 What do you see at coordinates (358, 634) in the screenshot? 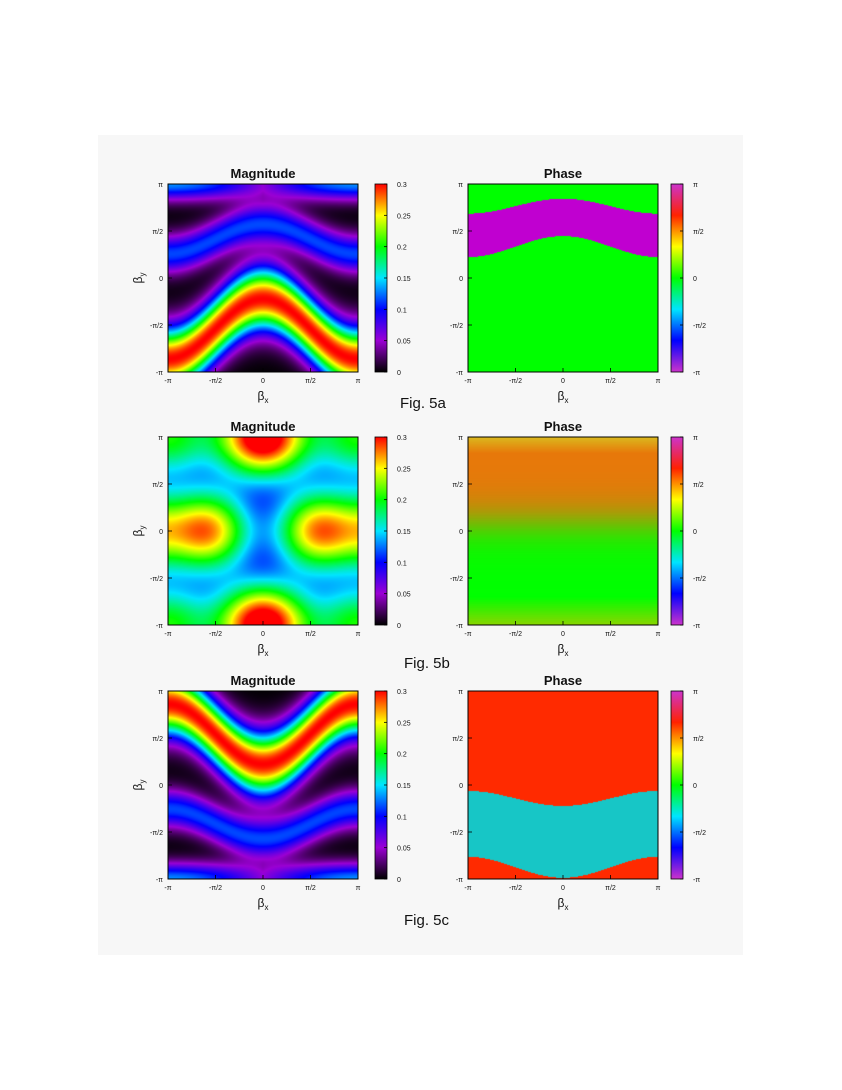
I see `magnitude-b-x-tick-label: π` at bounding box center [358, 634].